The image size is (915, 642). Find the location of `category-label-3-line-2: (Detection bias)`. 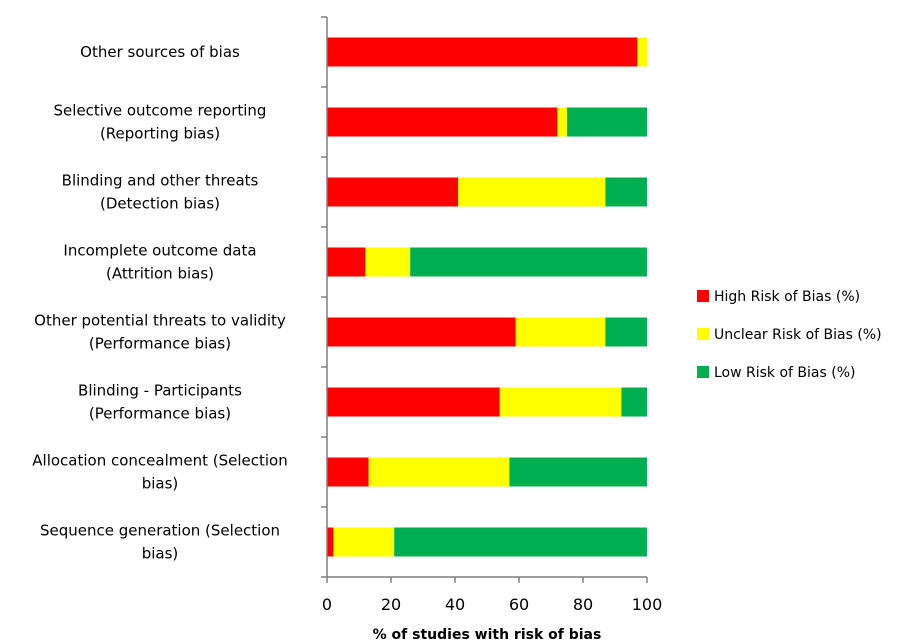

category-label-3-line-2: (Detection bias) is located at coordinates (160, 204).